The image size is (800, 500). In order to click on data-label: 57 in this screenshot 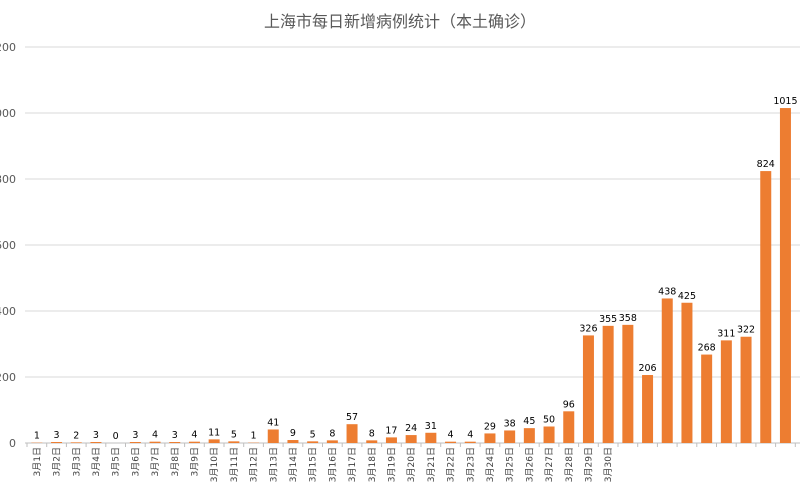, I will do `click(352, 417)`.